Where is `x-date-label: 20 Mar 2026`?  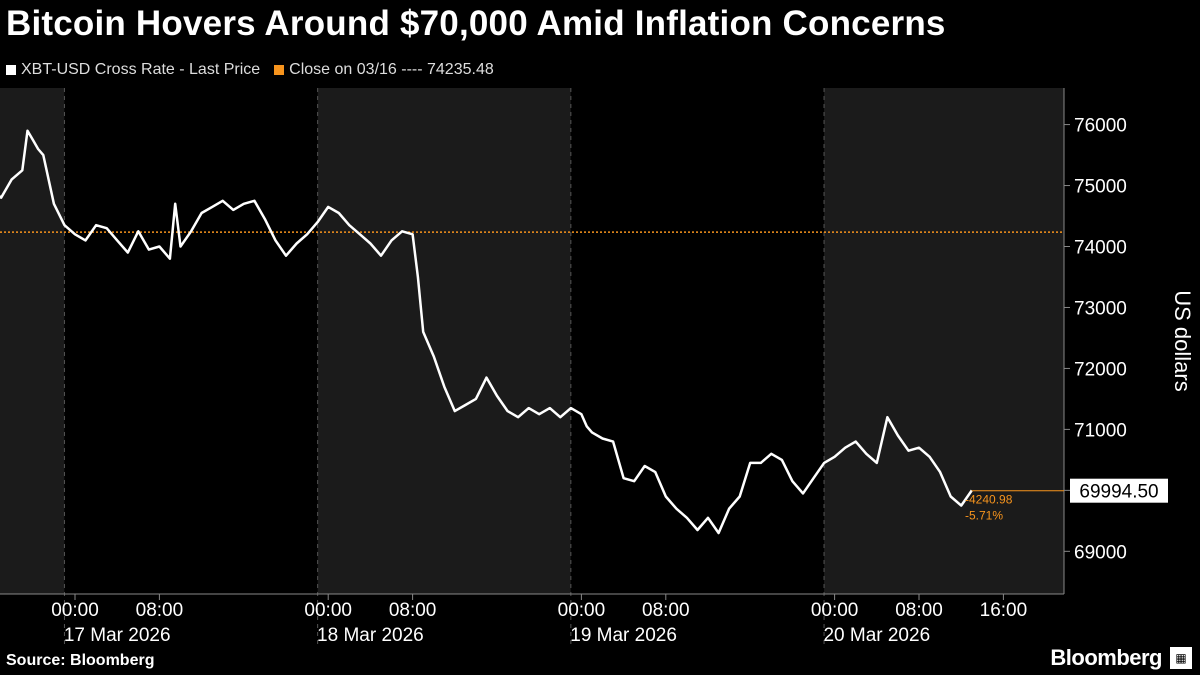 x-date-label: 20 Mar 2026 is located at coordinates (876, 635).